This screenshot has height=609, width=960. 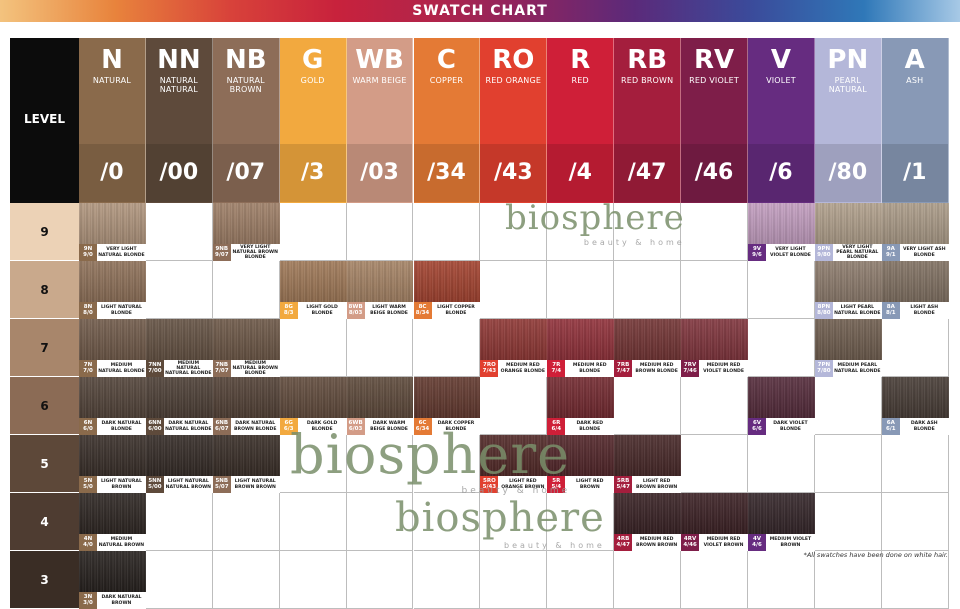 I want to click on swatch-7r: 7R7/4MEDIUM RED BLONDE, so click(x=580, y=348).